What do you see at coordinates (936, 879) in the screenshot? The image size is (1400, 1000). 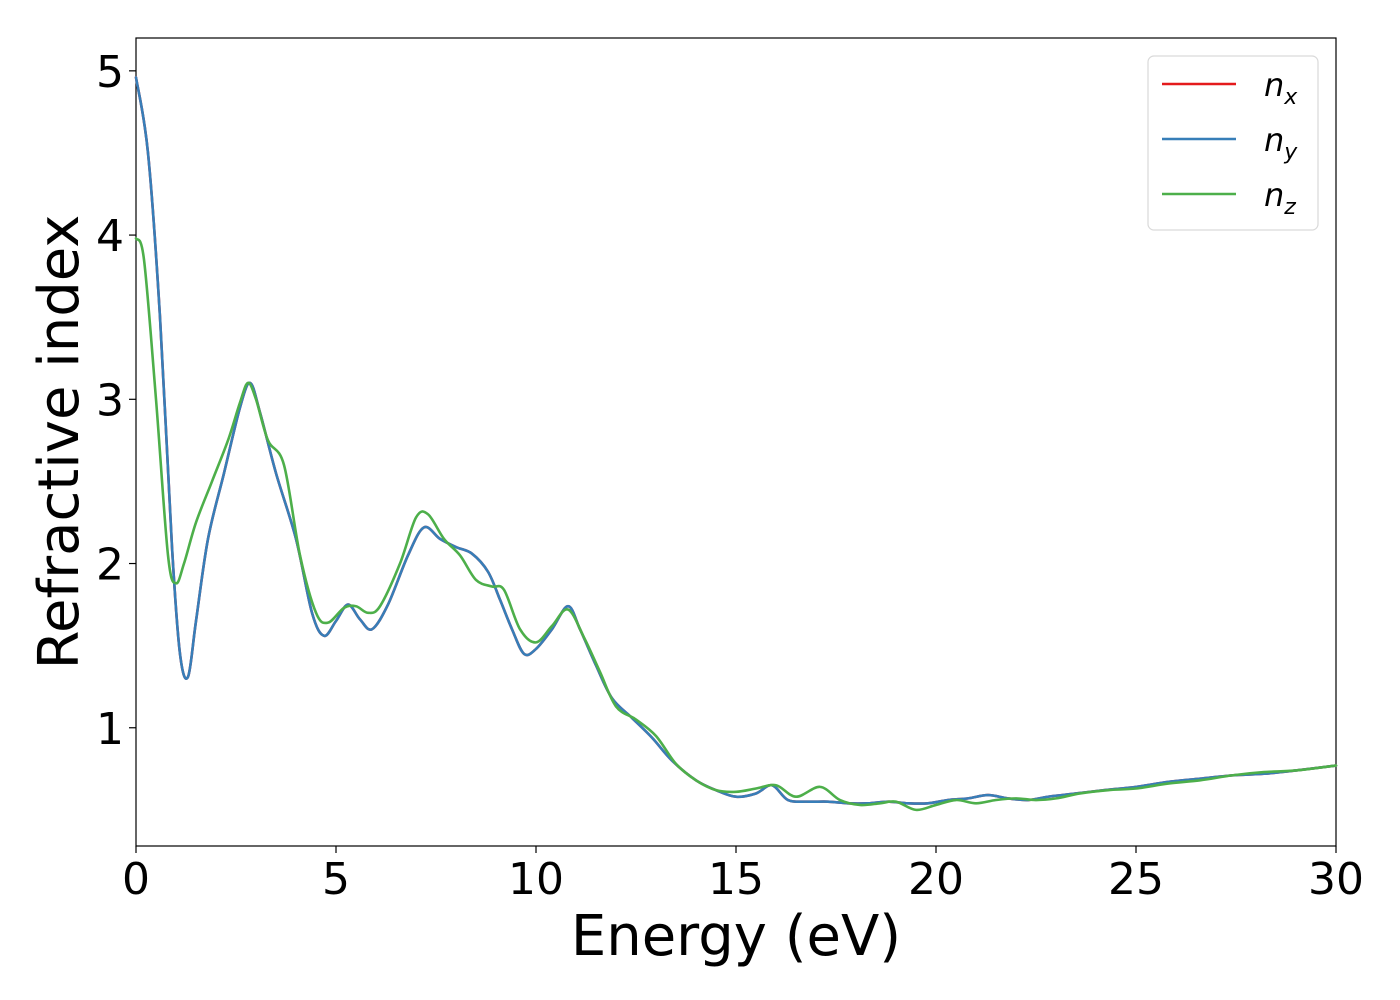 I see `x-tick-label: 20` at bounding box center [936, 879].